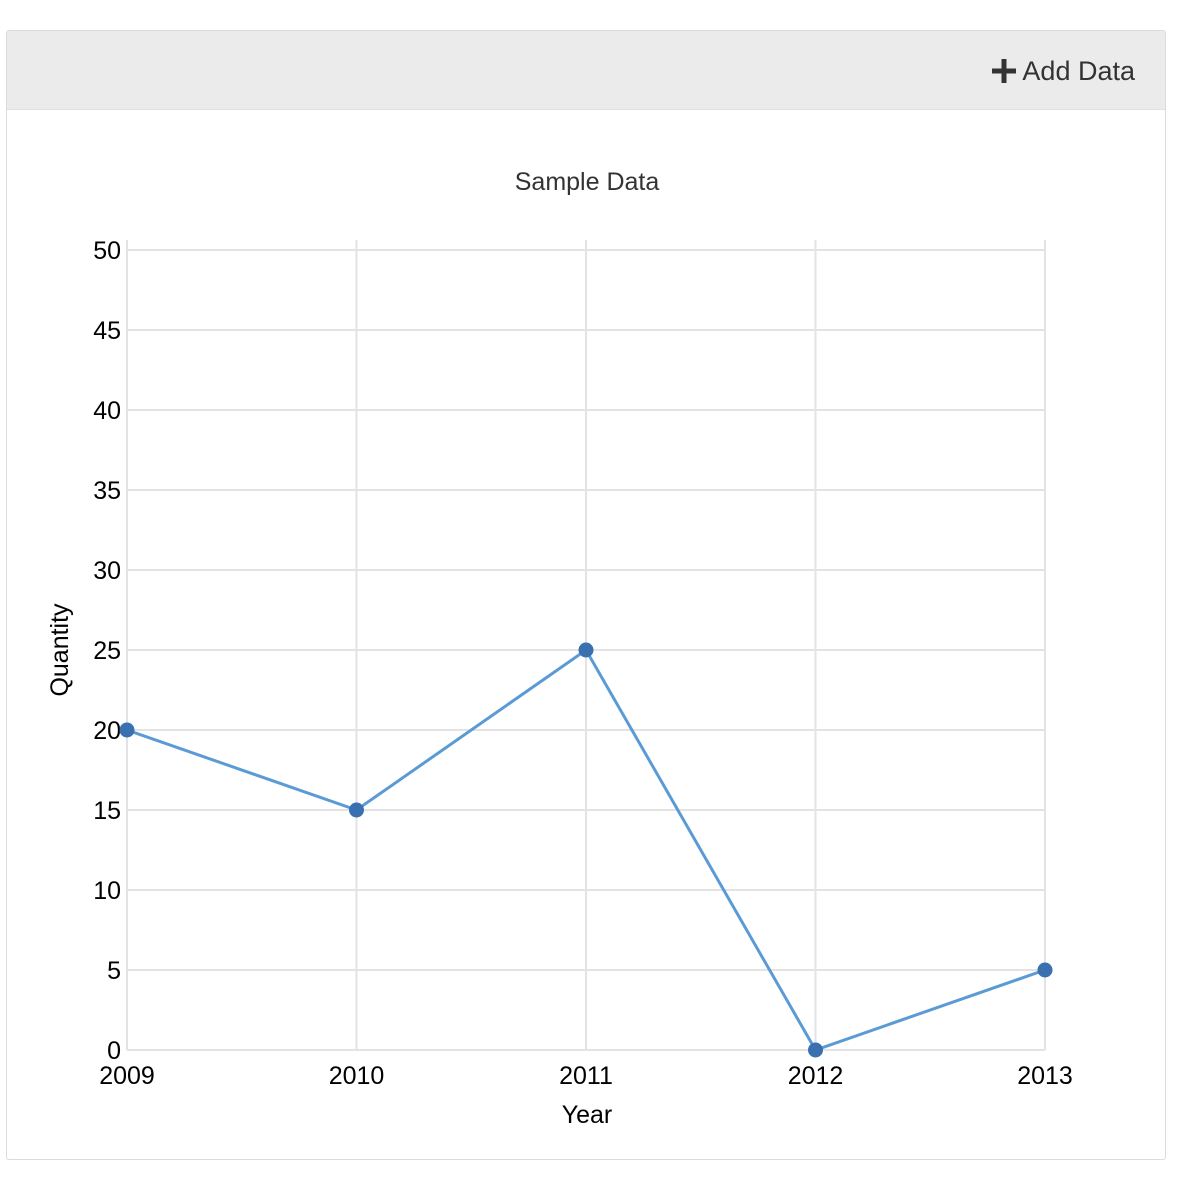  What do you see at coordinates (1004, 71) in the screenshot?
I see `plus-icon` at bounding box center [1004, 71].